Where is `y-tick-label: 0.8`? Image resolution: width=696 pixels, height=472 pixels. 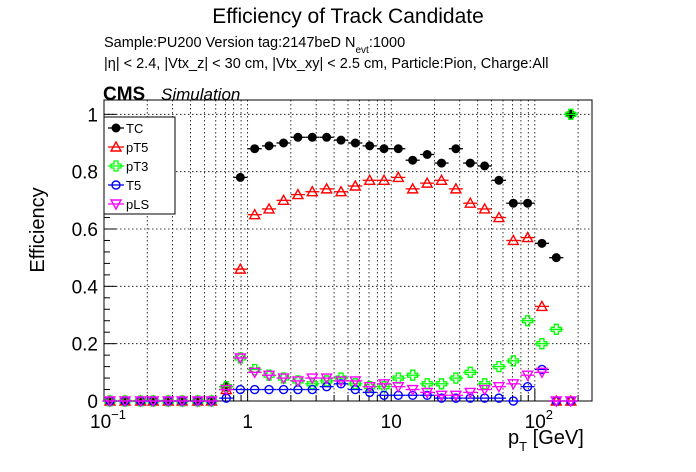
y-tick-label: 0.8 is located at coordinates (85, 173).